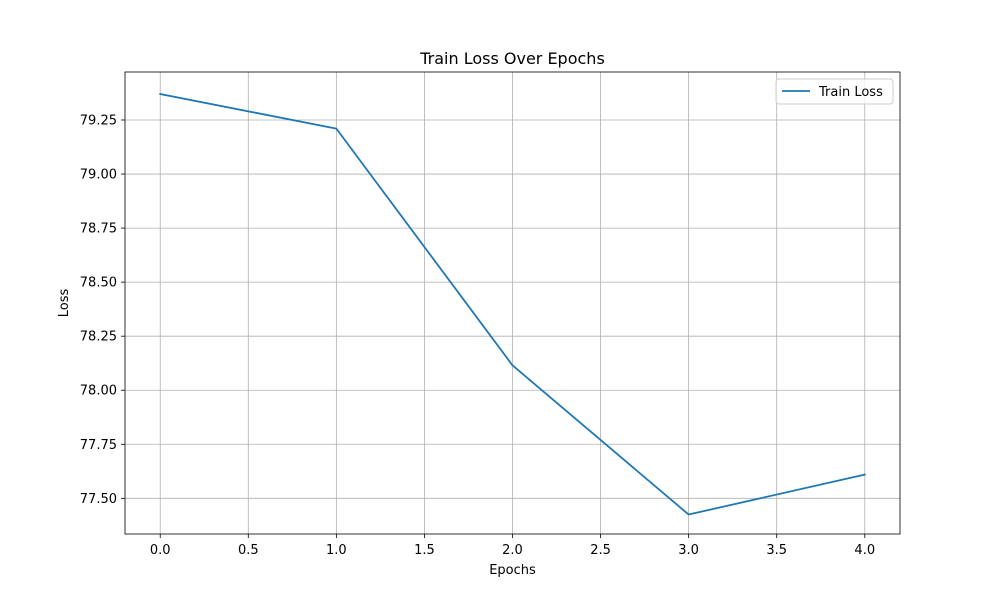 The width and height of the screenshot is (1000, 600). Describe the element at coordinates (336, 550) in the screenshot. I see `x-tick-label: 1.0` at that location.